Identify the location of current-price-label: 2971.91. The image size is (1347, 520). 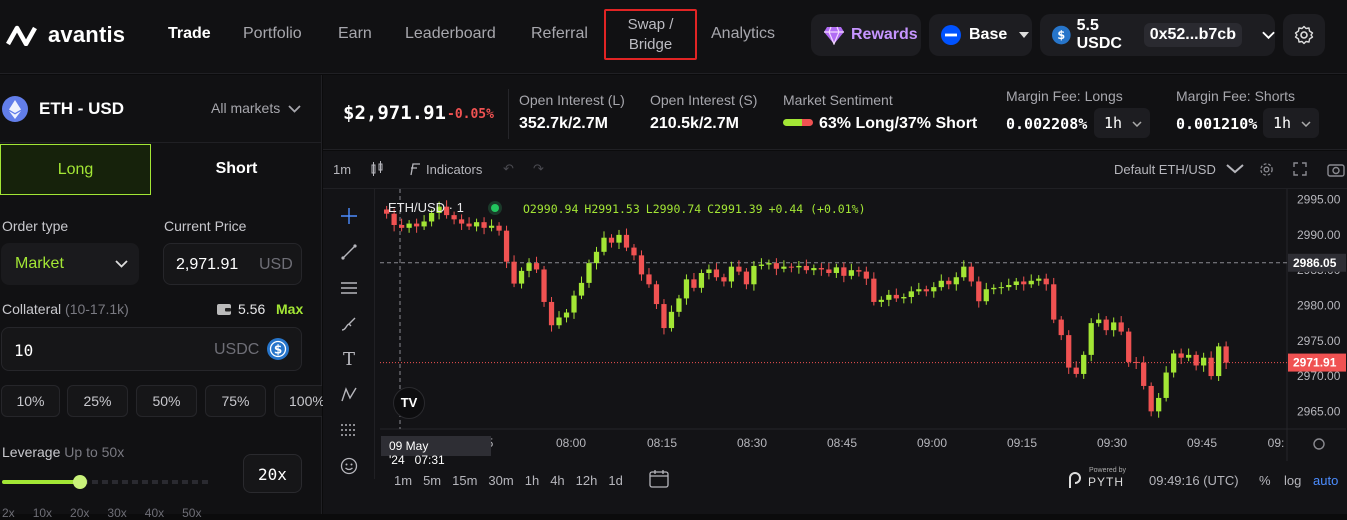
(1315, 363).